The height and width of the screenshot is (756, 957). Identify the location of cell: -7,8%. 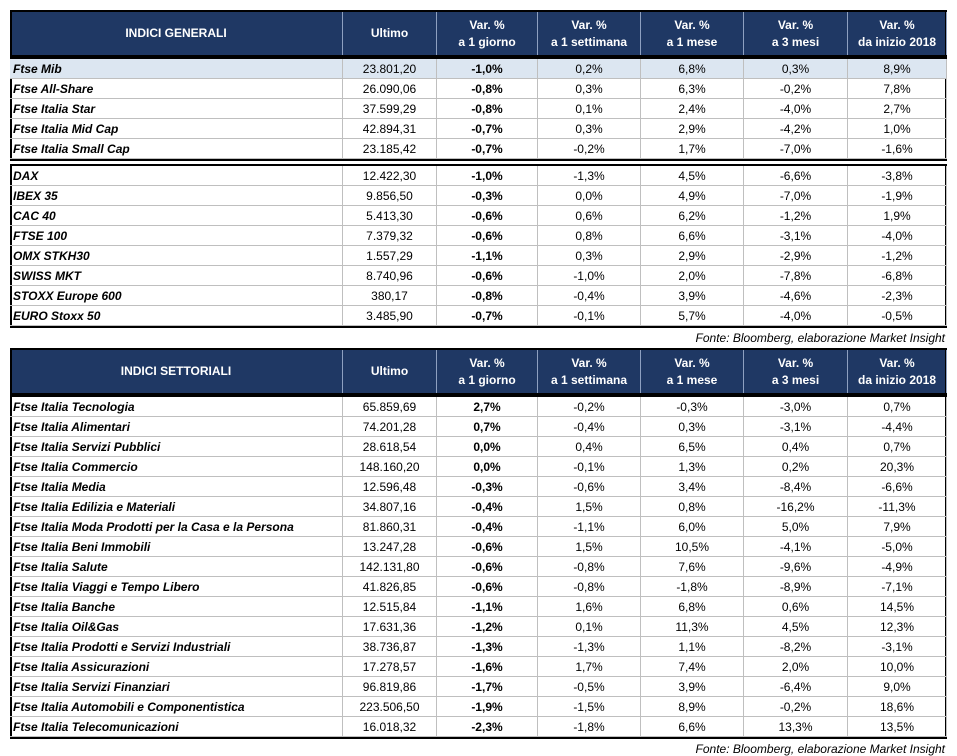
(796, 276).